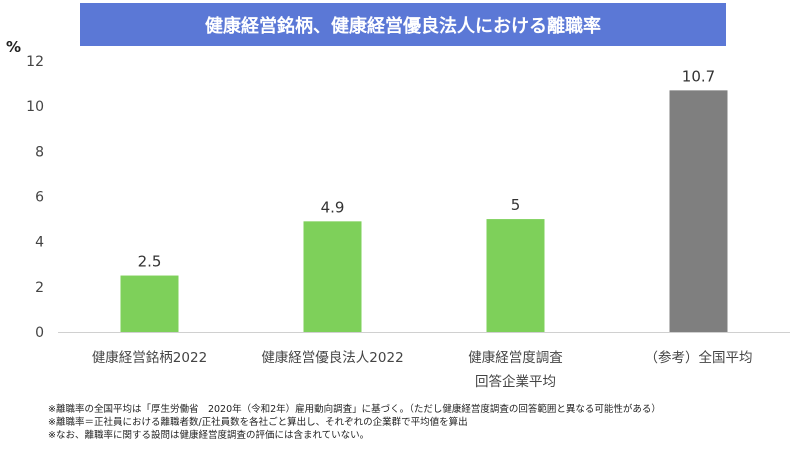  Describe the element at coordinates (699, 357) in the screenshot. I see `x-tick-label: （参考）全国平均` at that location.